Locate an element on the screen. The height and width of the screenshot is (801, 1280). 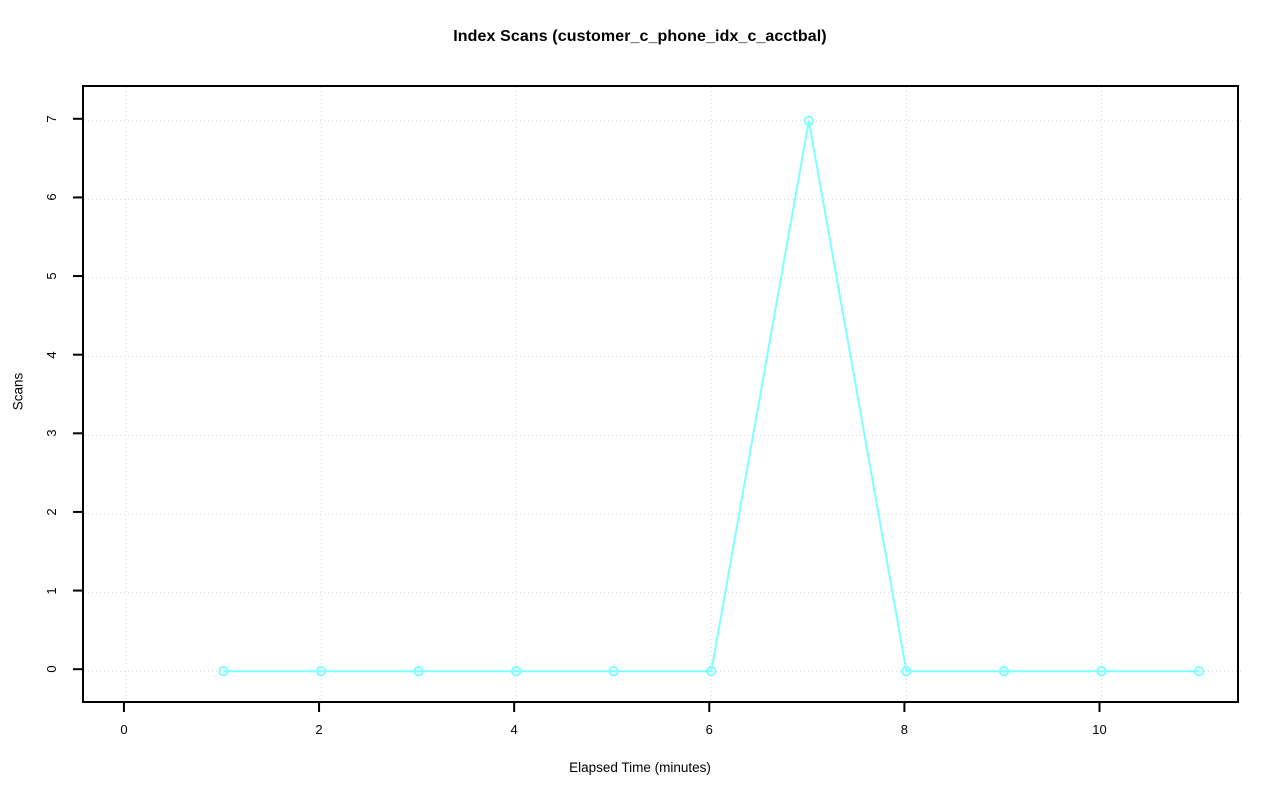
y-axis-tick-label: 0 is located at coordinates (51, 669).